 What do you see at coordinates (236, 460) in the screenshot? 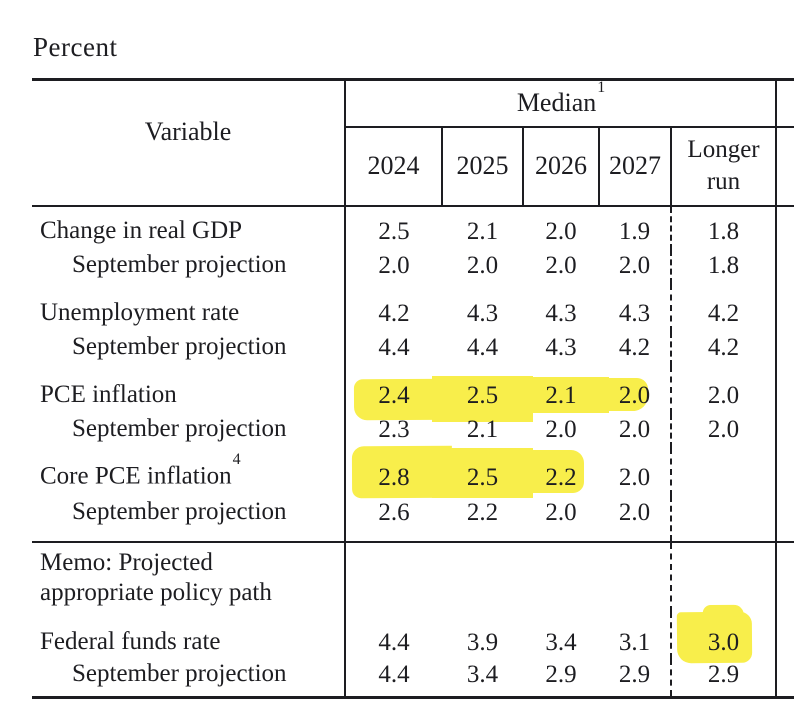
I see `core-pce-footnote-marker: 4` at bounding box center [236, 460].